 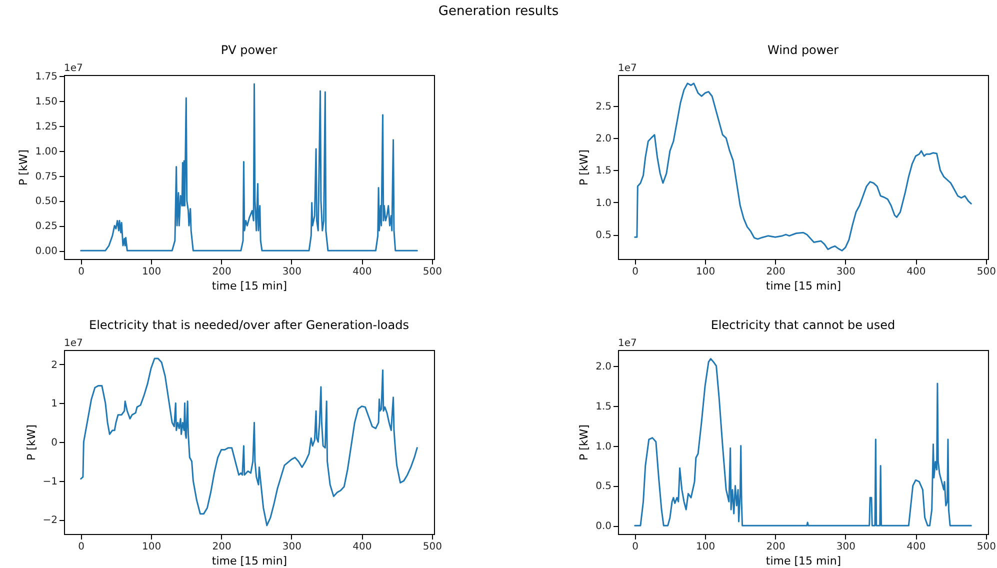 I want to click on y-tick-label: 0.0, so click(x=604, y=526).